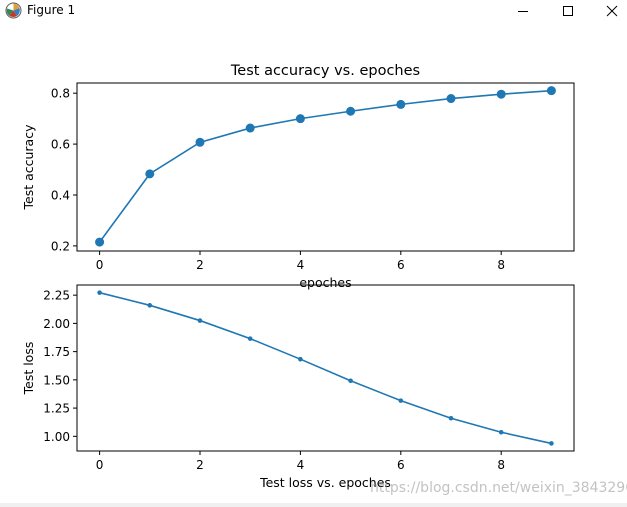 The height and width of the screenshot is (507, 627). I want to click on chart-1-xlabel: epoches, so click(325, 282).